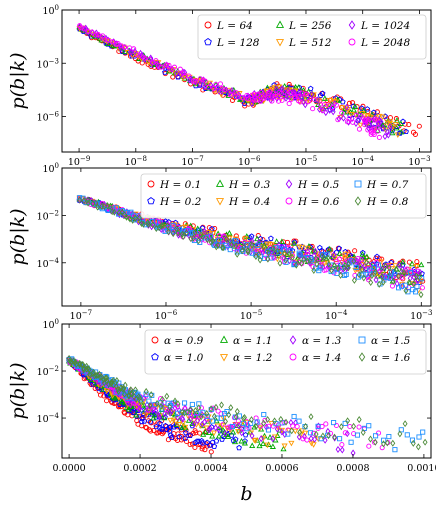  What do you see at coordinates (50, 10) in the screenshot?
I see `y-tick-label: 100` at bounding box center [50, 10].